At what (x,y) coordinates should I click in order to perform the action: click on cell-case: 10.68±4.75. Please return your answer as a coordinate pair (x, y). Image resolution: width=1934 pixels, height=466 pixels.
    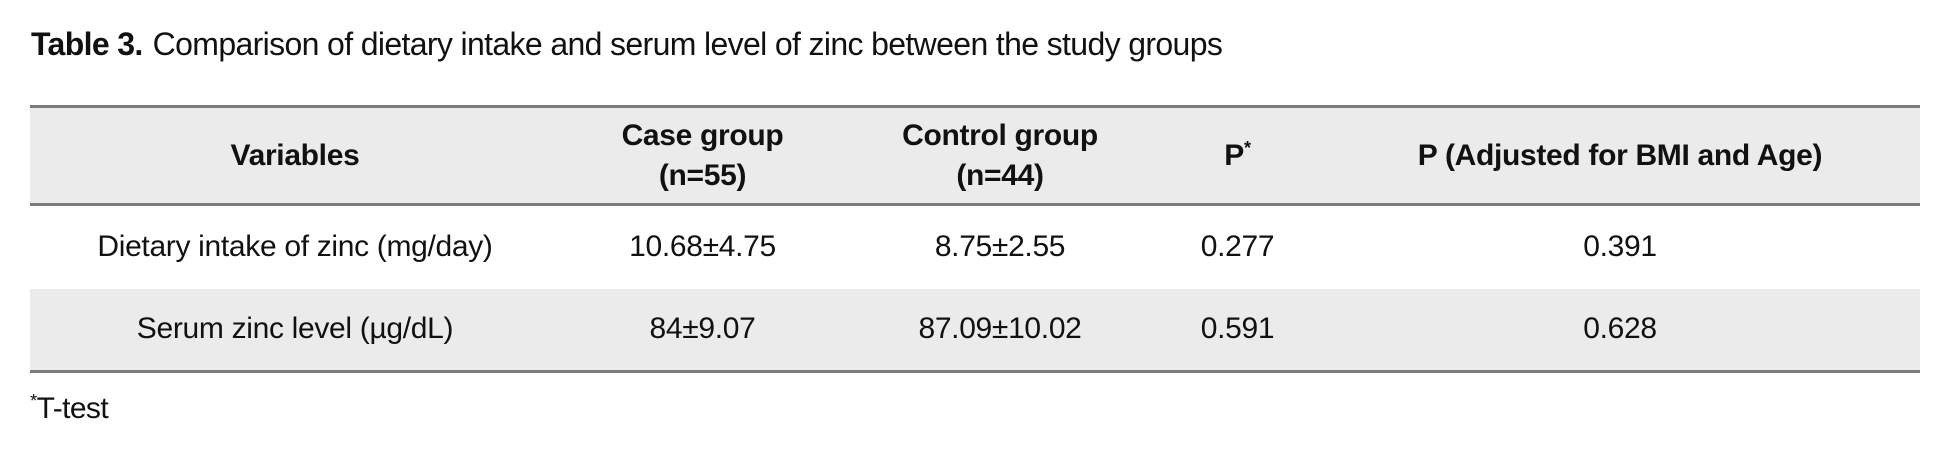
    Looking at the image, I should click on (702, 247).